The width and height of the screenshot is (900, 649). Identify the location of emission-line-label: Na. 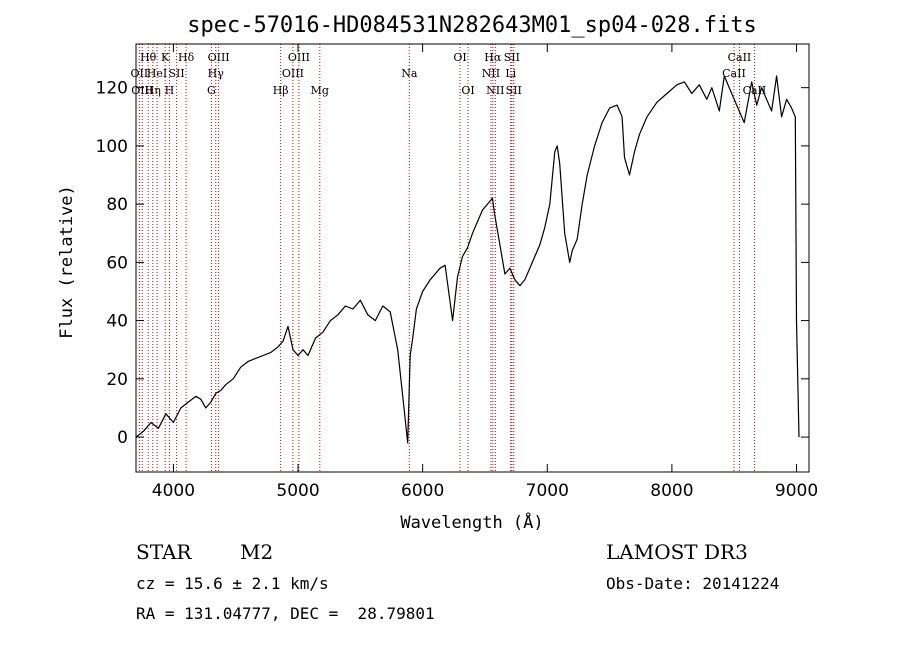
(409, 73).